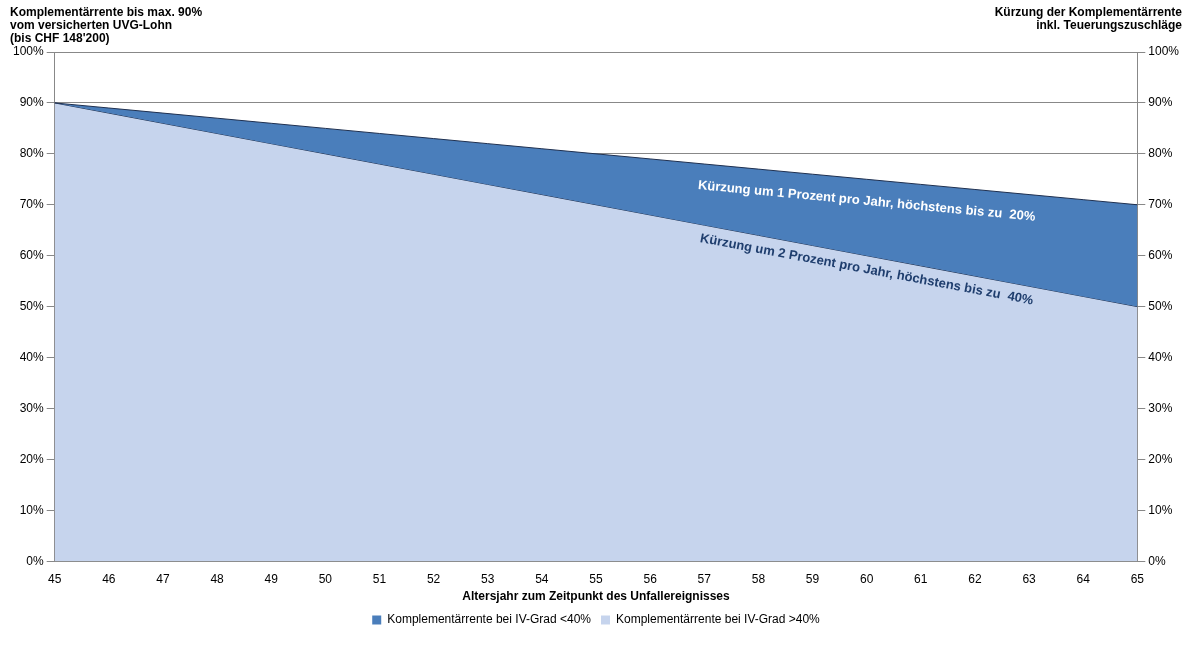 The image size is (1192, 646). Describe the element at coordinates (32, 458) in the screenshot. I see `y-tick-label: 20%` at that location.